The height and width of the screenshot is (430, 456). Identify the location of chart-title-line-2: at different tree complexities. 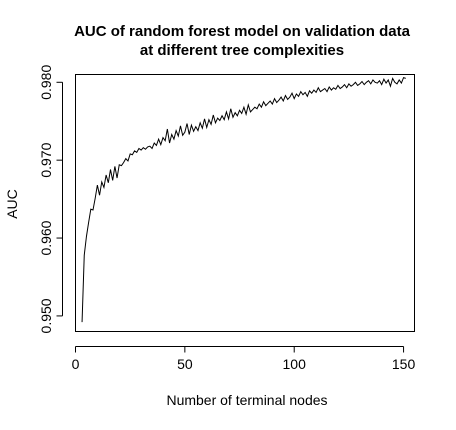
(242, 50).